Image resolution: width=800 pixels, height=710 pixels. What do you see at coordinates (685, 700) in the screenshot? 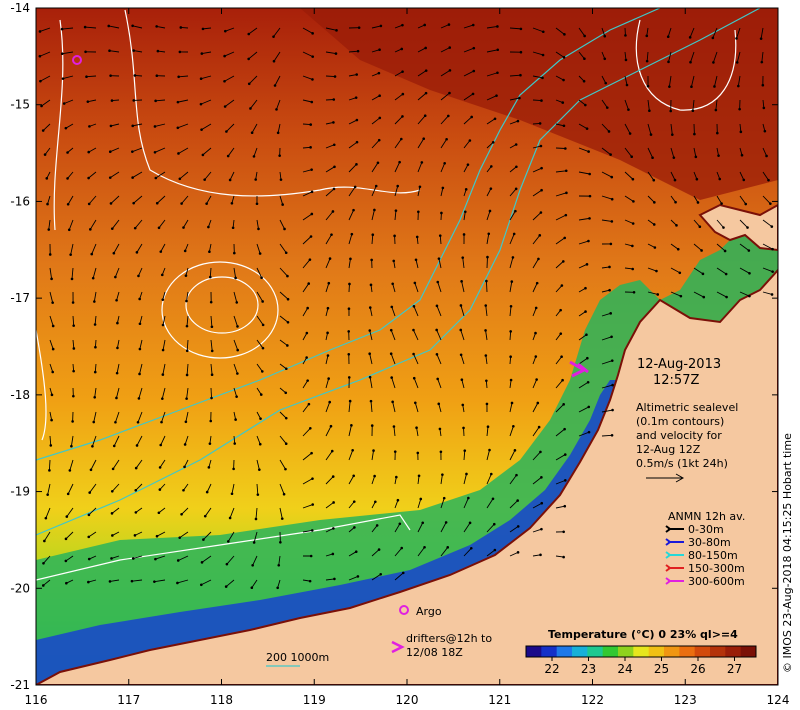
I see `x-tick-label: 123` at bounding box center [685, 700].